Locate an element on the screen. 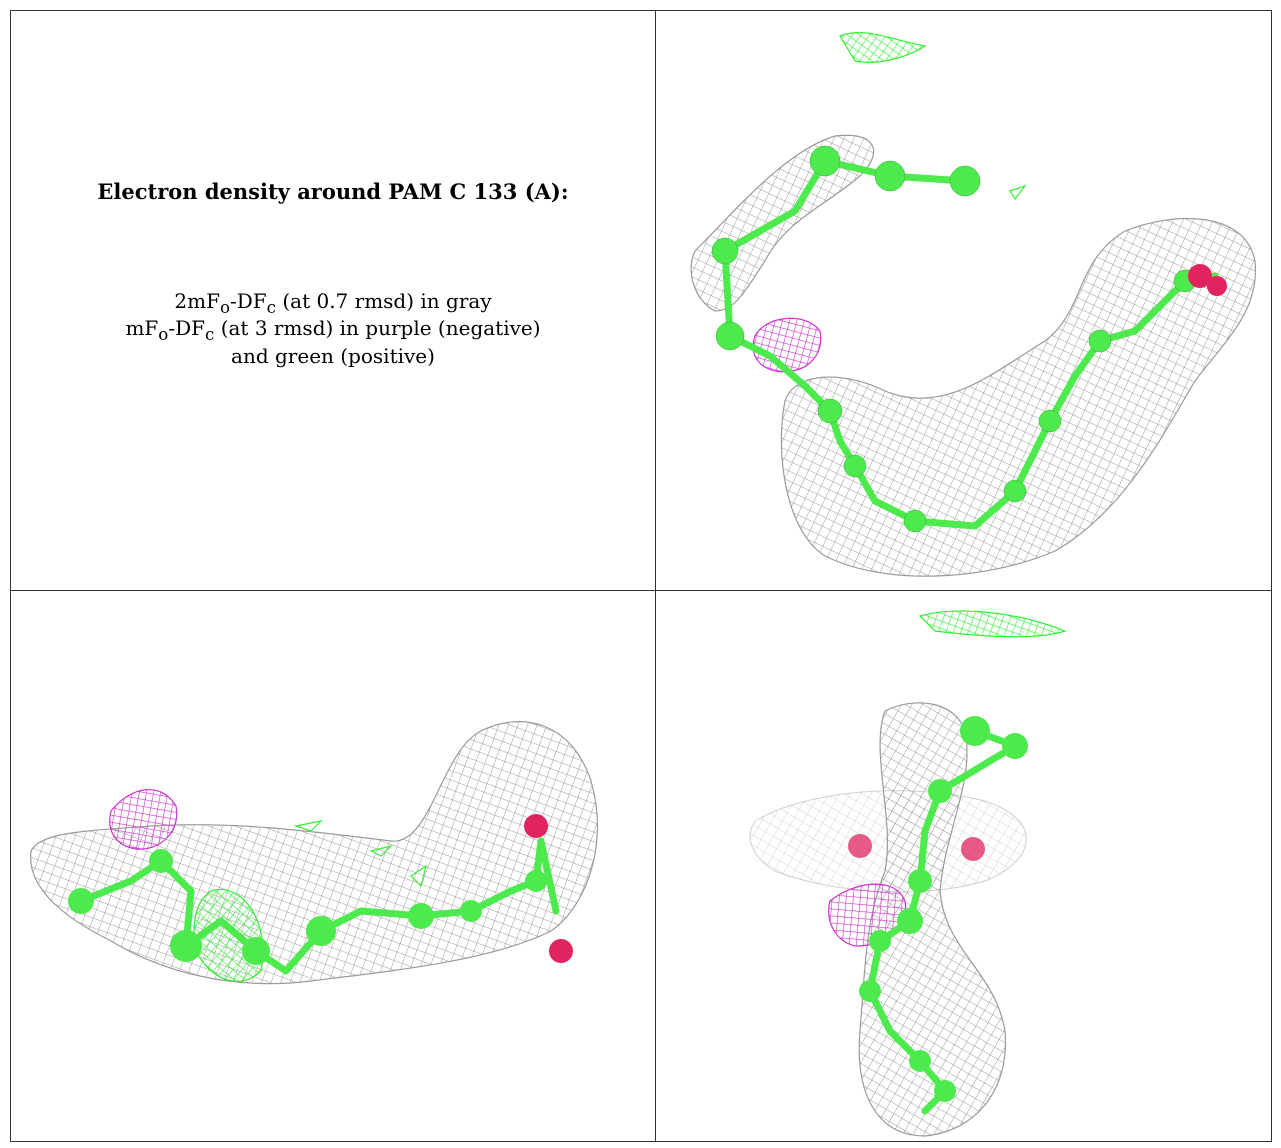  caption-line-green: and green (positive) is located at coordinates (333, 356).